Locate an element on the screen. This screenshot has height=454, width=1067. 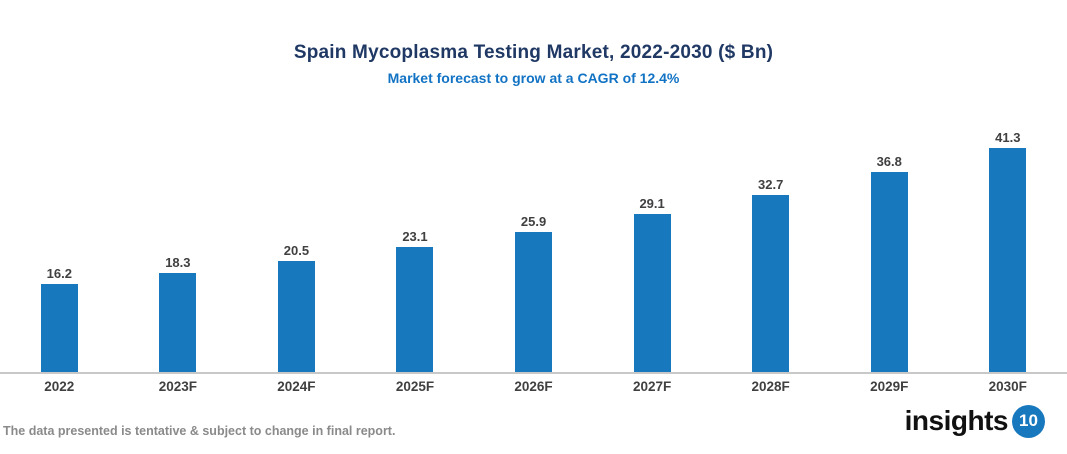
bar-column: 32.7 is located at coordinates (770, 241).